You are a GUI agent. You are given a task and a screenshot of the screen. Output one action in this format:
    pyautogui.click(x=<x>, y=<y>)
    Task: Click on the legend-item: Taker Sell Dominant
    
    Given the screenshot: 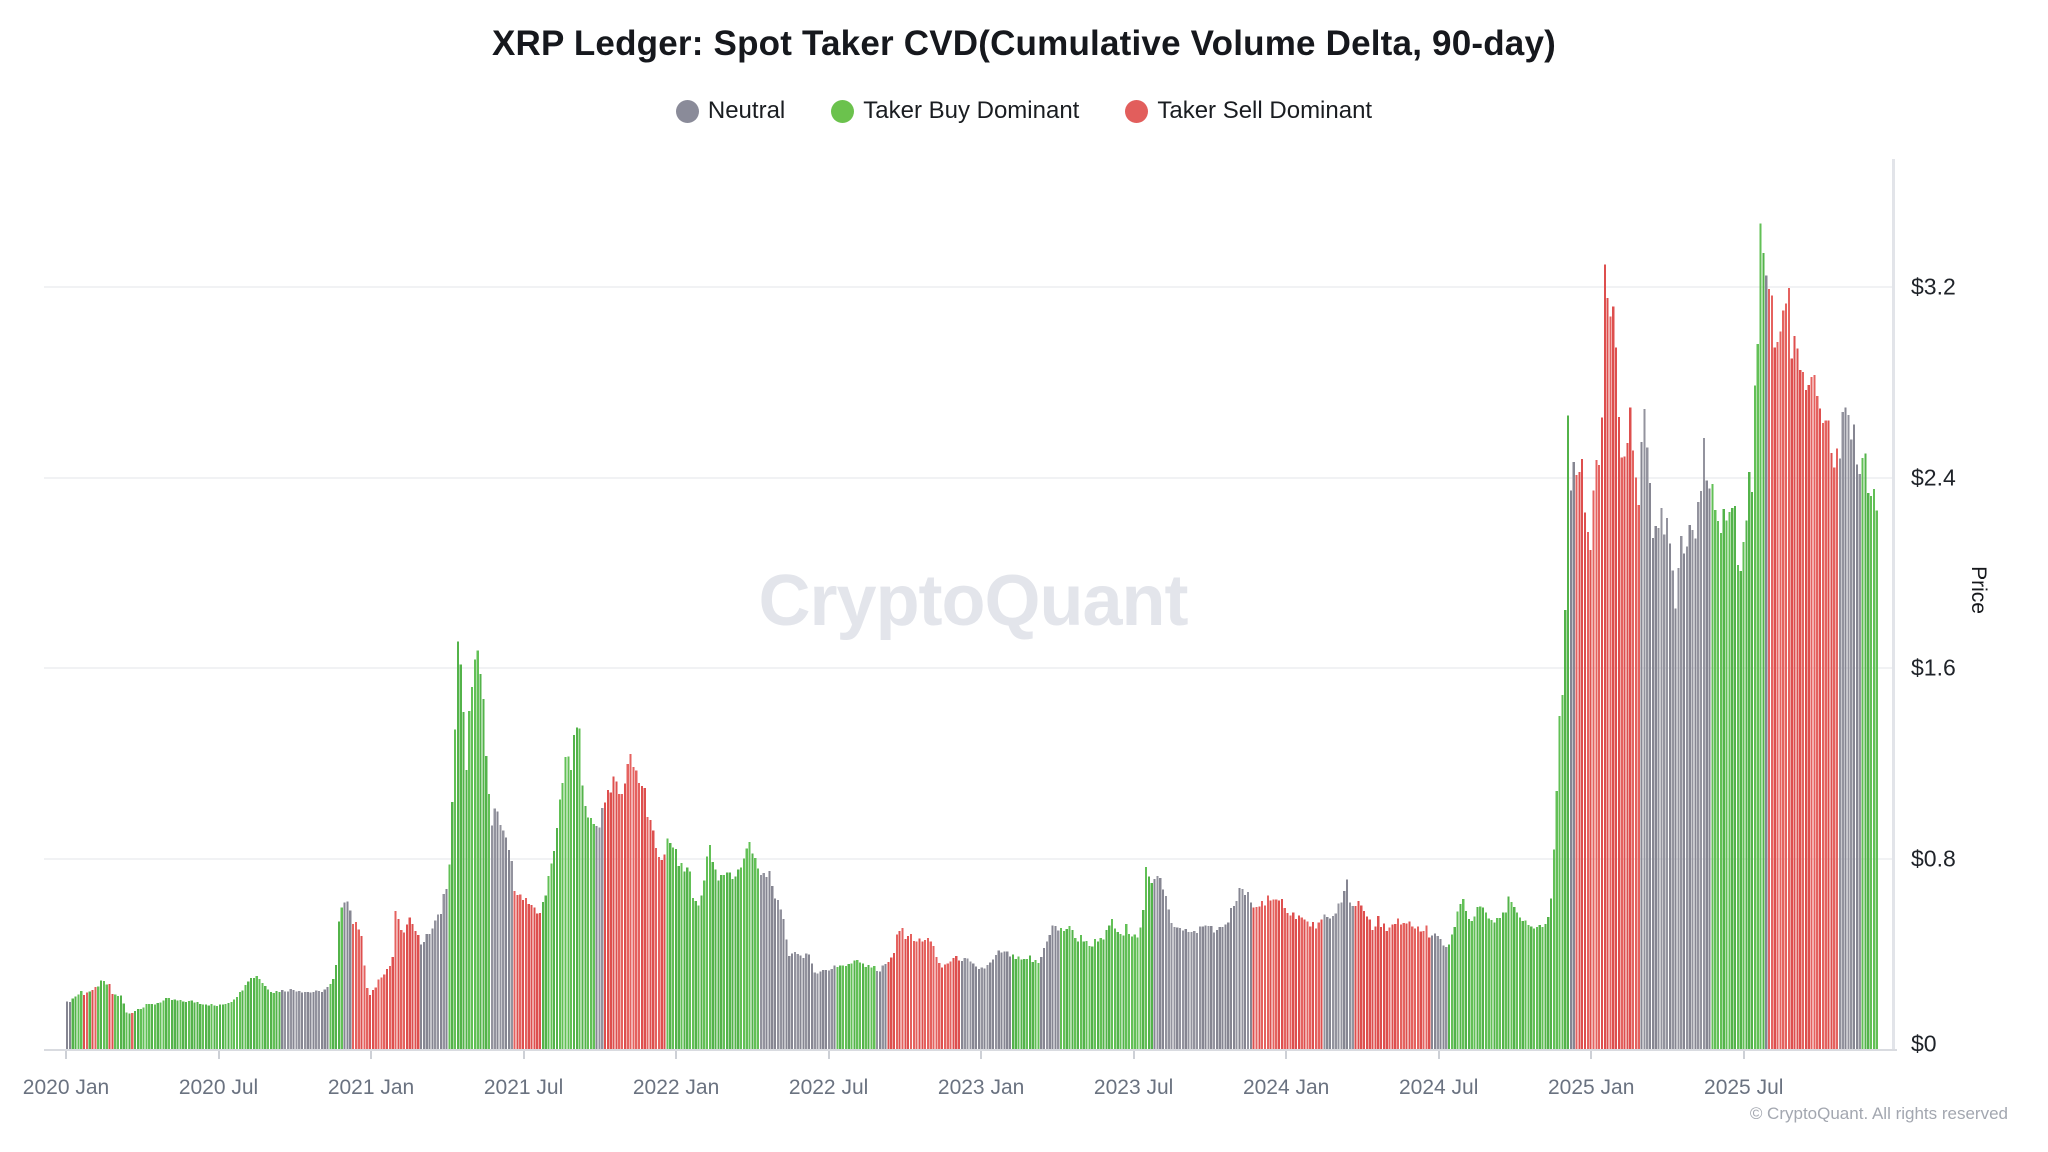 What is the action you would take?
    pyautogui.click(x=1248, y=111)
    